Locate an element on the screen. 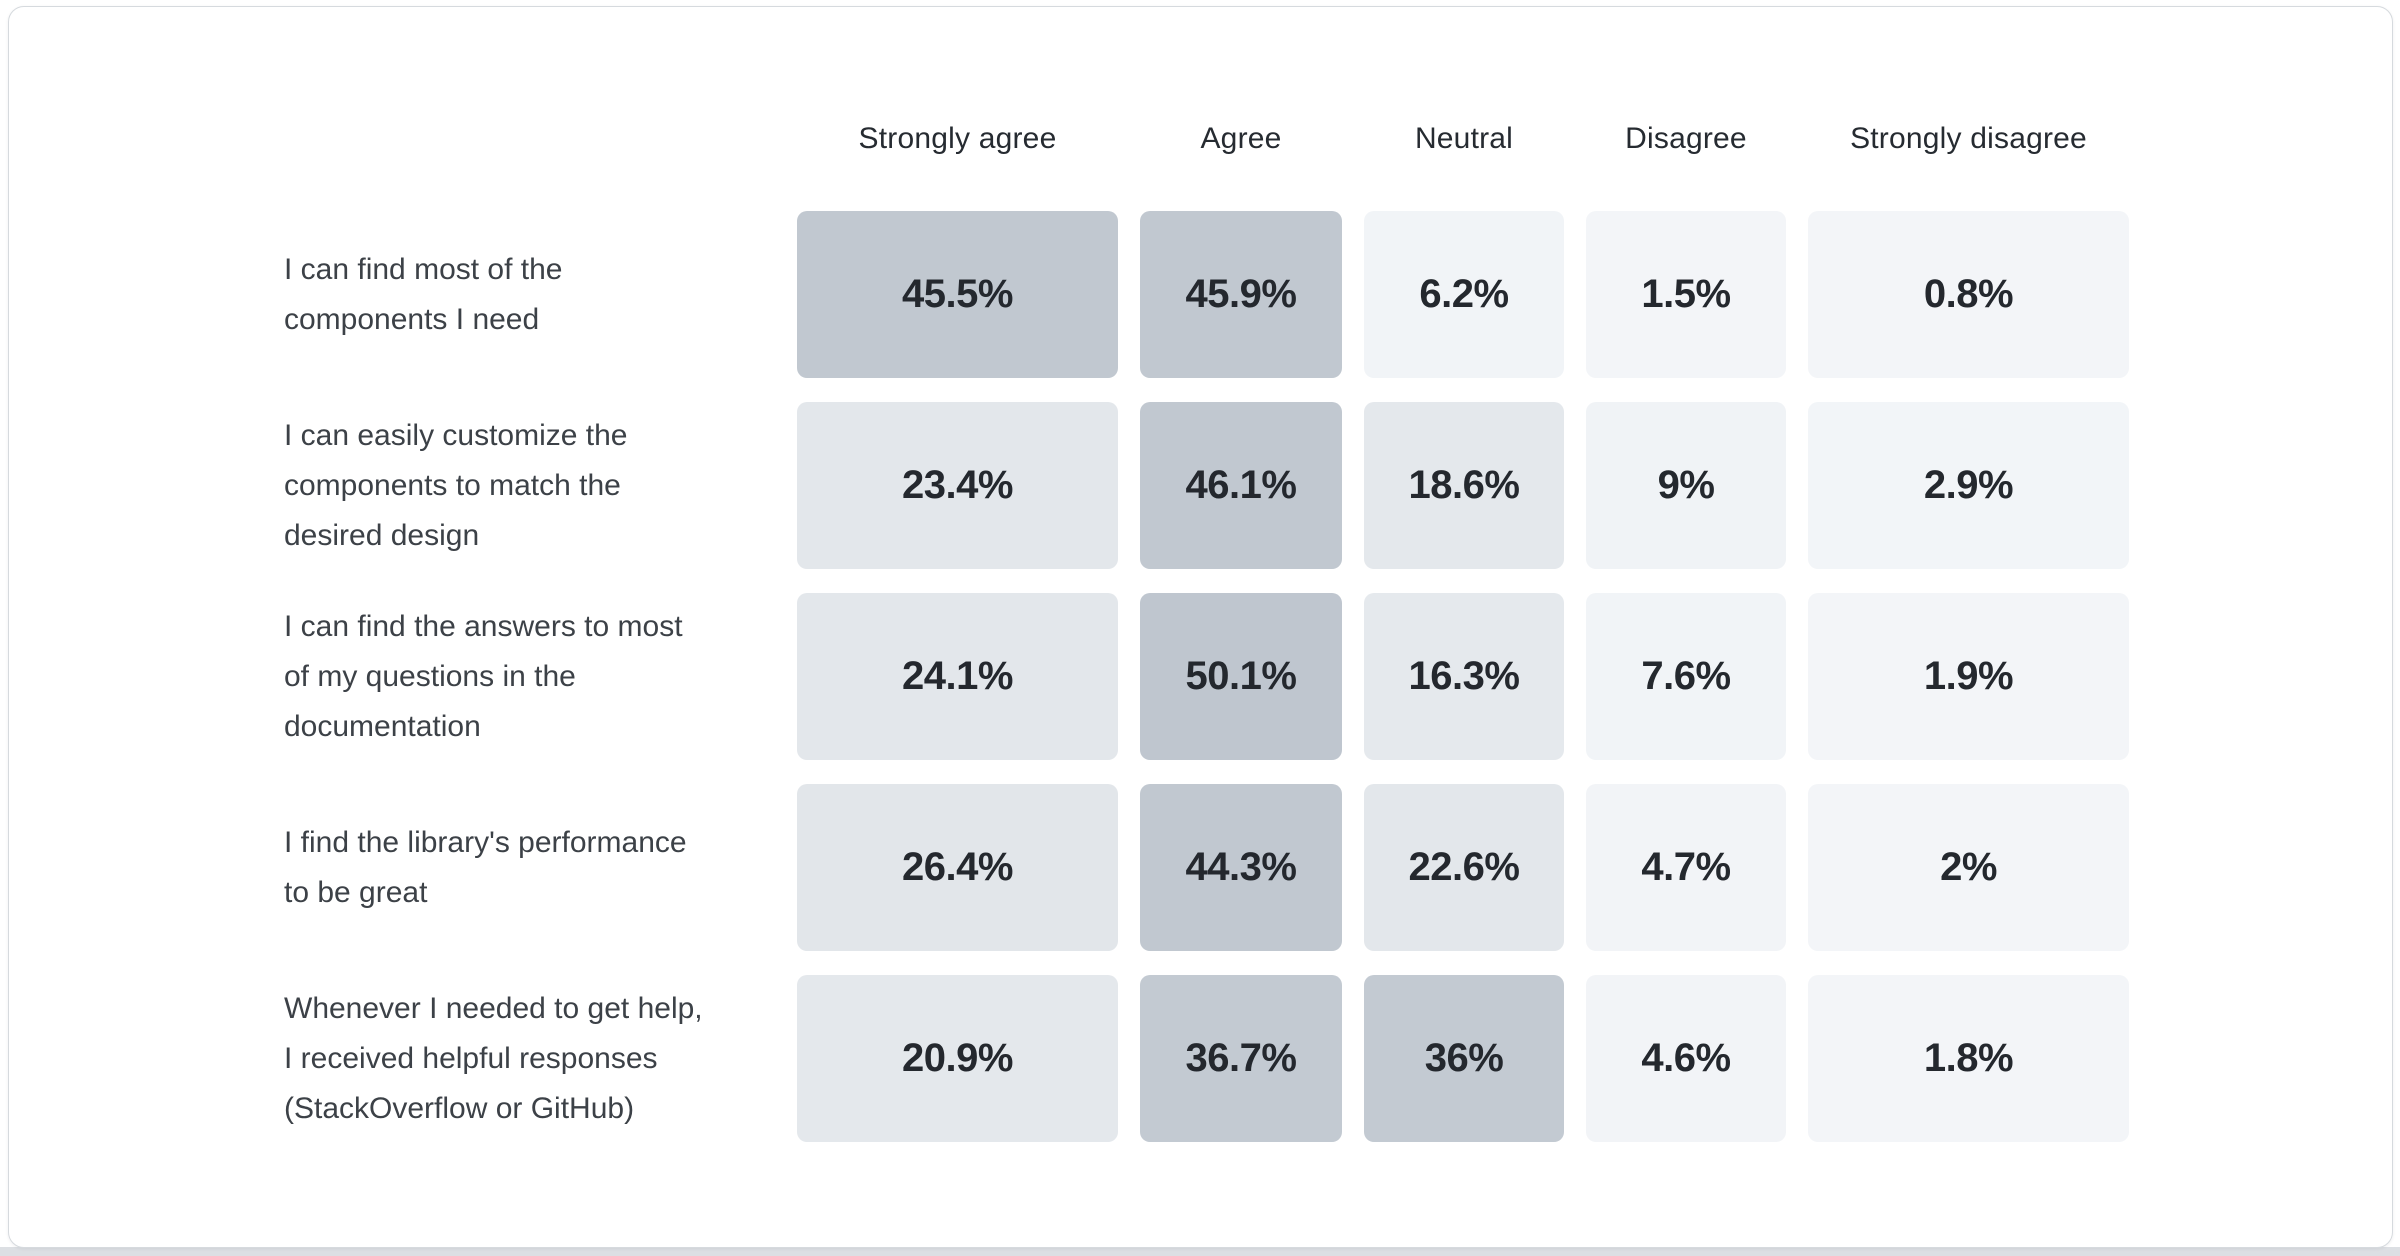 The height and width of the screenshot is (1256, 2400). column-header-agree: Agree is located at coordinates (1241, 138).